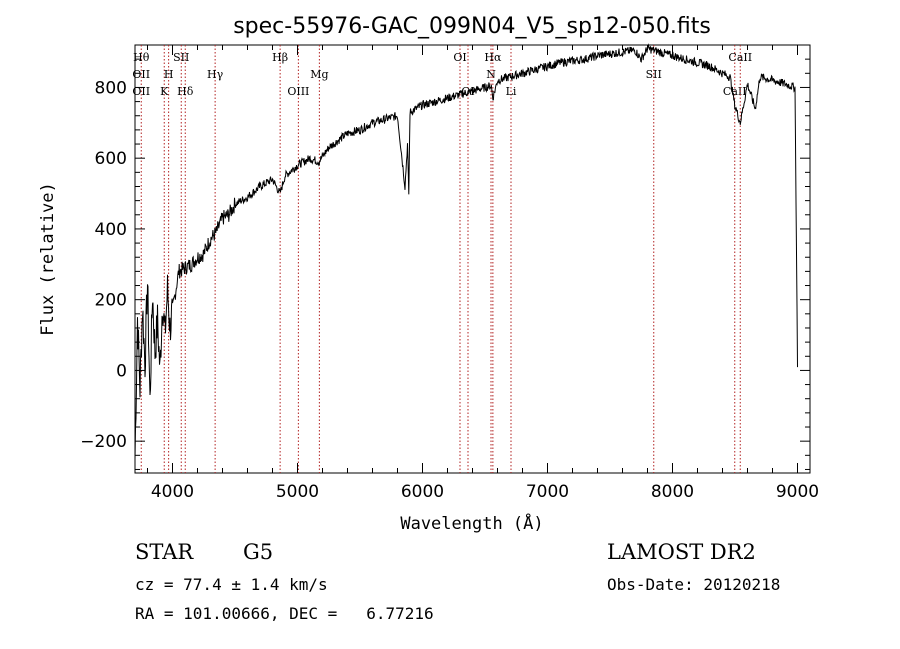  Describe the element at coordinates (258, 552) in the screenshot. I see `object-subclass: G5` at that location.